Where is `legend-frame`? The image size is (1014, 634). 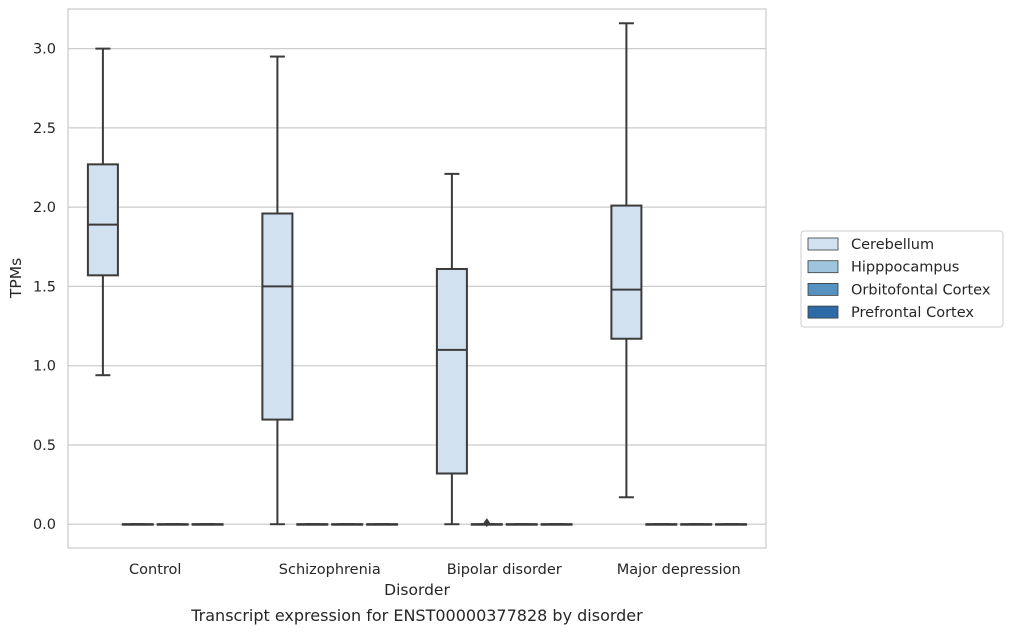 legend-frame is located at coordinates (902, 279).